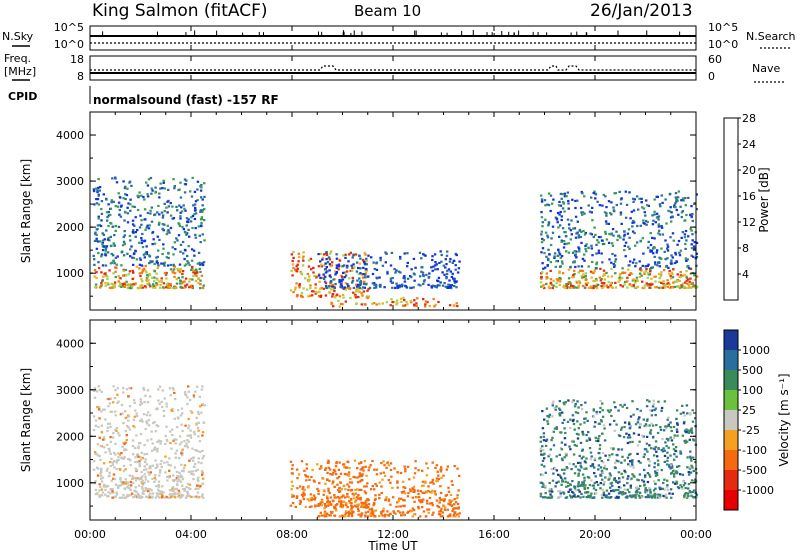  What do you see at coordinates (749, 118) in the screenshot?
I see `colorbar-tick-label: 28` at bounding box center [749, 118].